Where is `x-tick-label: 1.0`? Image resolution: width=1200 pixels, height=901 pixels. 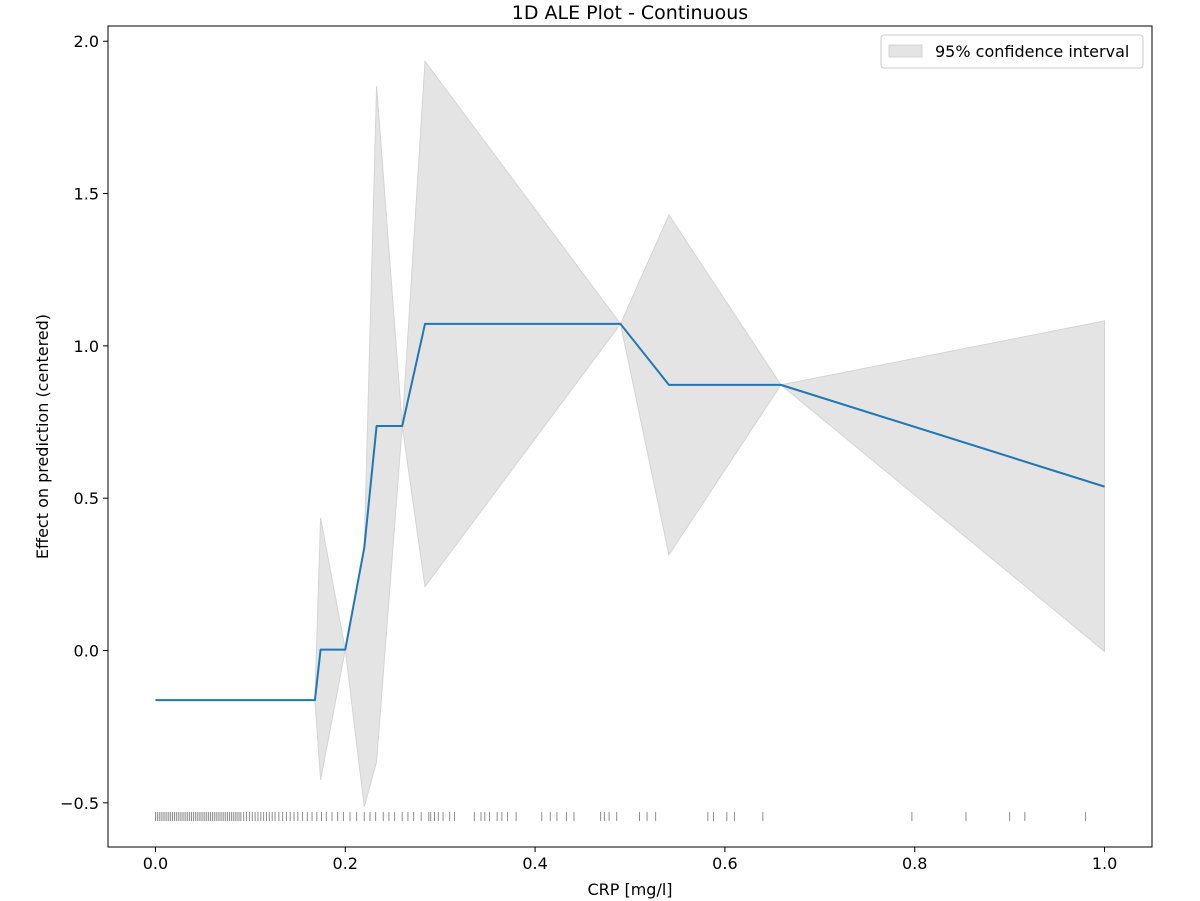
x-tick-label: 1.0 is located at coordinates (1104, 863).